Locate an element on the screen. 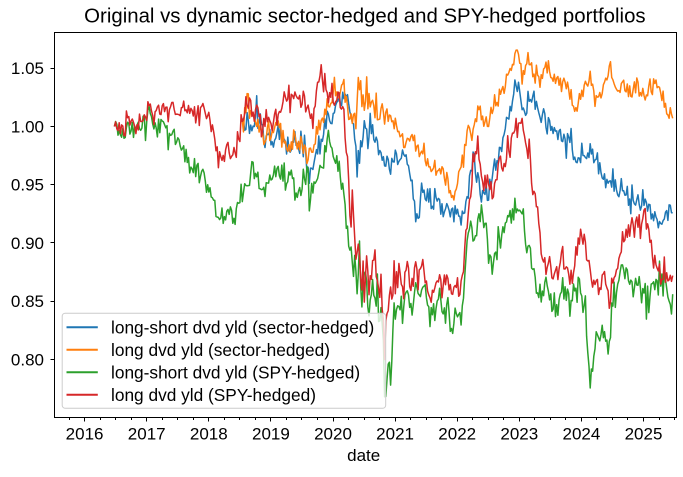 The width and height of the screenshot is (683, 477). svg-text:long-short dvd yld (sector-hed: long-short dvd yld (sector-hedged) is located at coordinates (242, 328).